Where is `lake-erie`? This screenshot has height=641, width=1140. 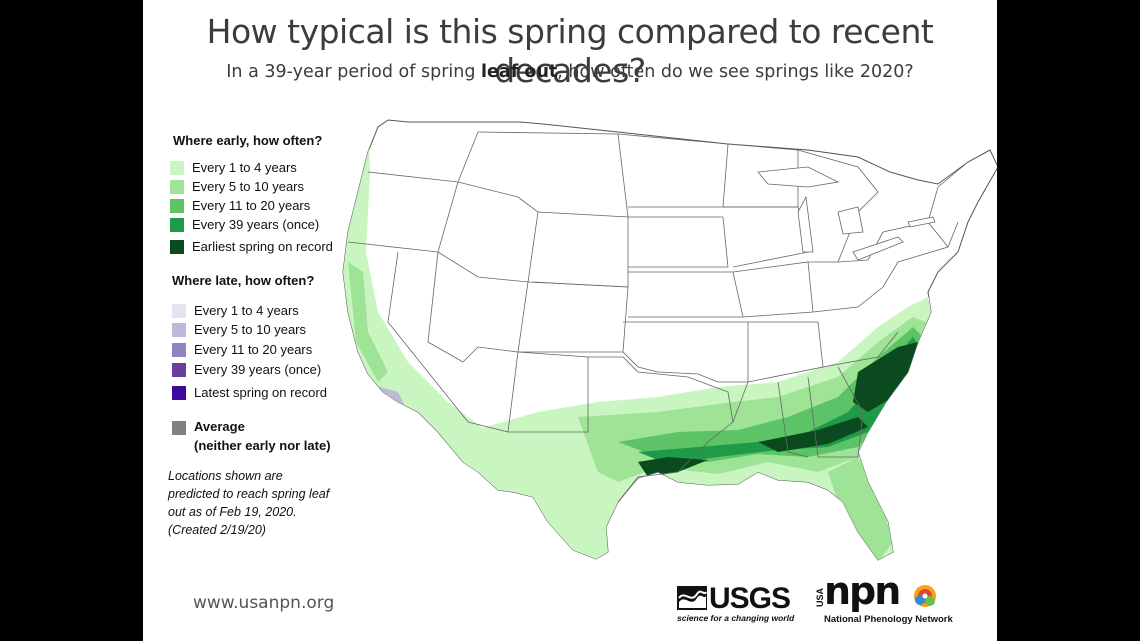
lake-erie is located at coordinates (878, 248).